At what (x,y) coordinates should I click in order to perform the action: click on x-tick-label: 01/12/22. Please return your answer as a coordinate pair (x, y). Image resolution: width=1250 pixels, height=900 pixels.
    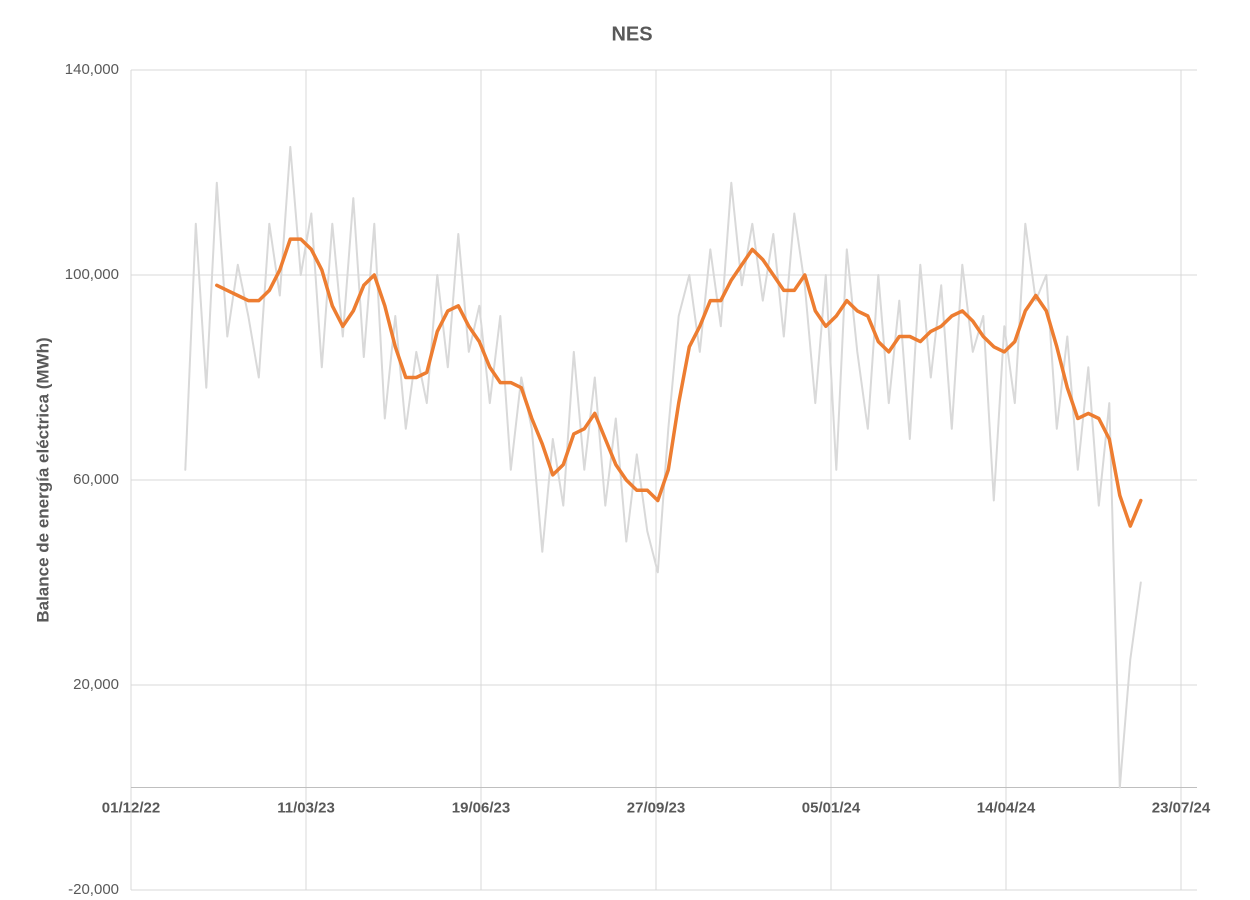
    Looking at the image, I should click on (131, 807).